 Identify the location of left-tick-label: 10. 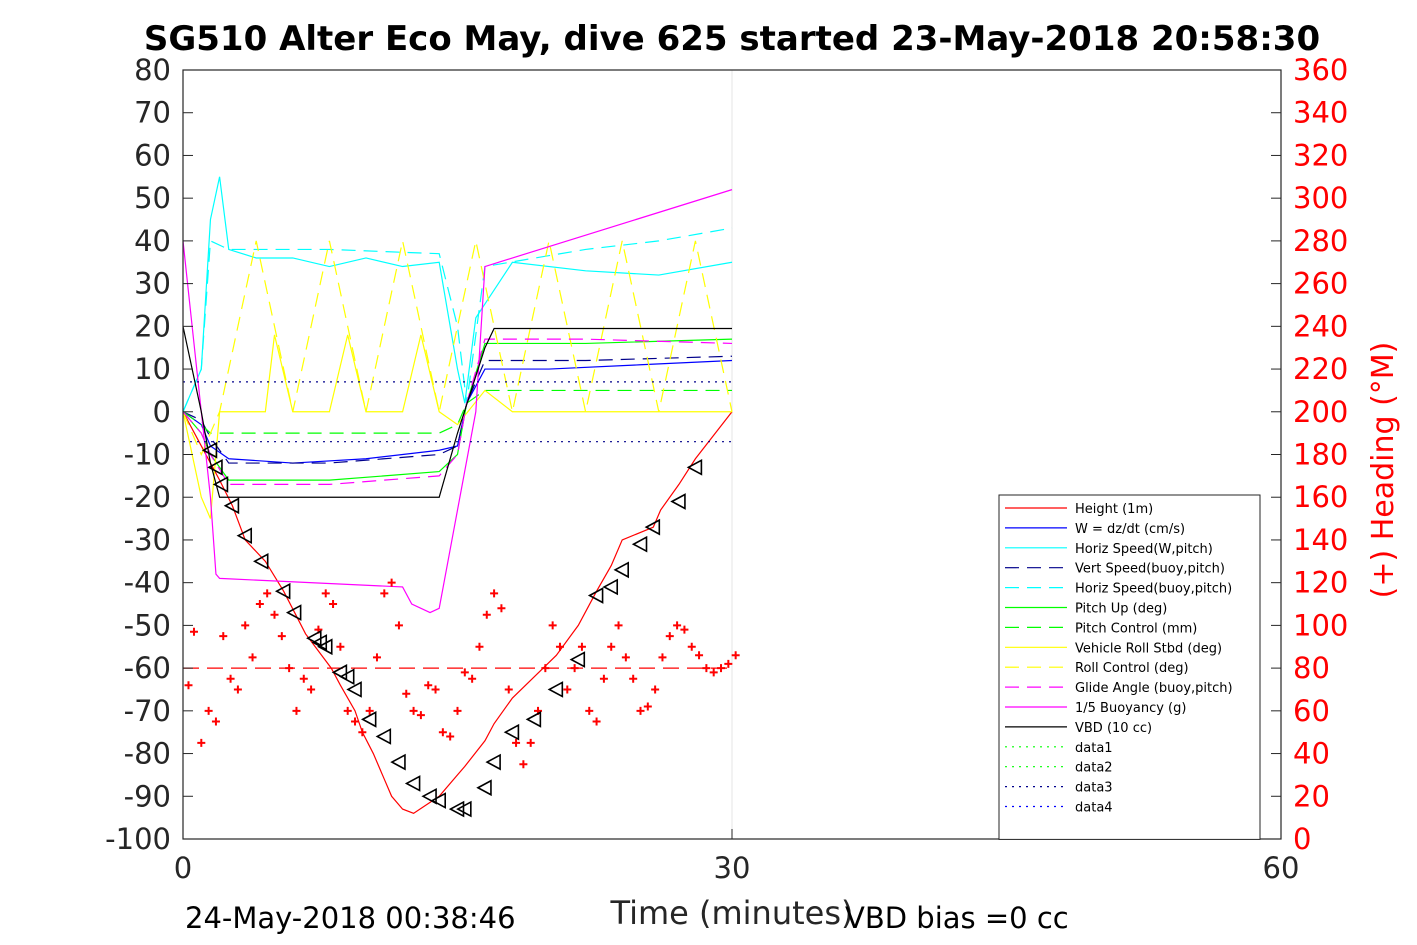
(152, 369).